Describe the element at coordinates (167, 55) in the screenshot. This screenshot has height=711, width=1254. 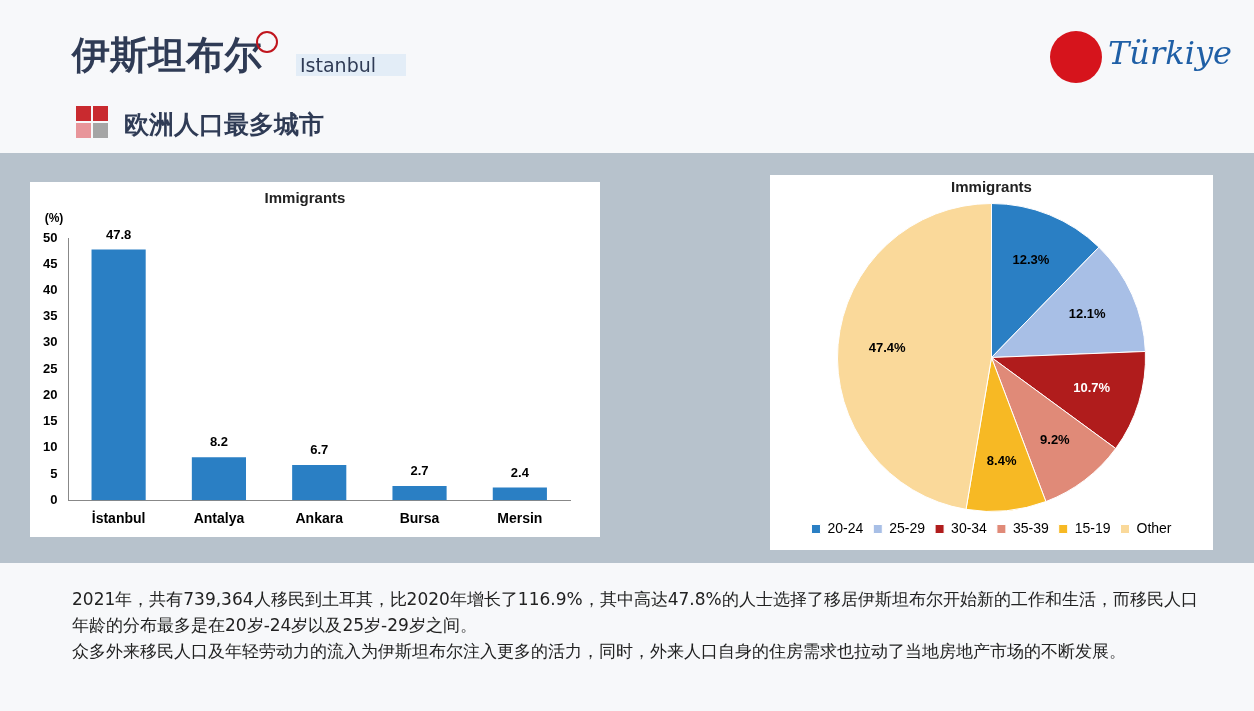
I see `text: 伊斯坦布尔` at that location.